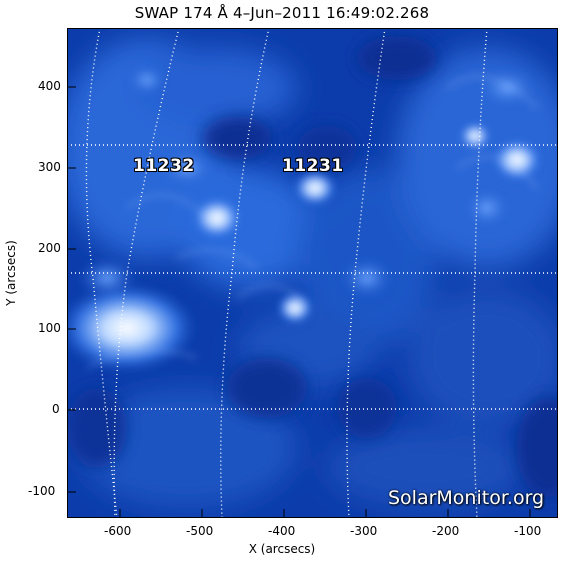  I want to click on x-tick-label: -100, so click(528, 531).